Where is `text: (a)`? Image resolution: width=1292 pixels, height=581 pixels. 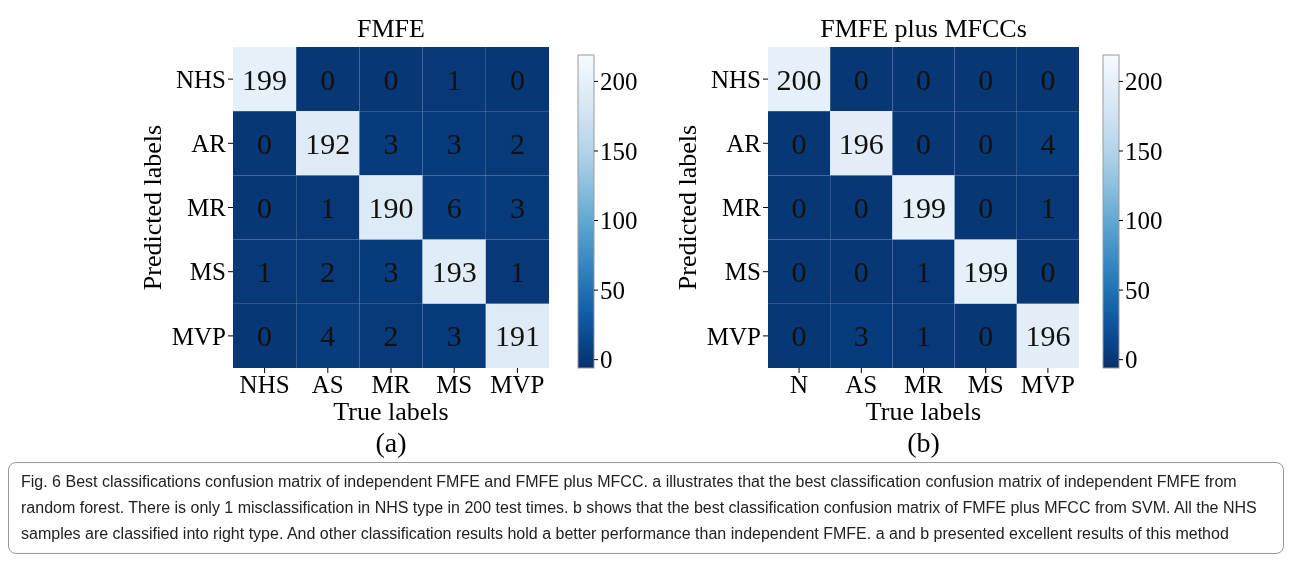 text: (a) is located at coordinates (391, 442).